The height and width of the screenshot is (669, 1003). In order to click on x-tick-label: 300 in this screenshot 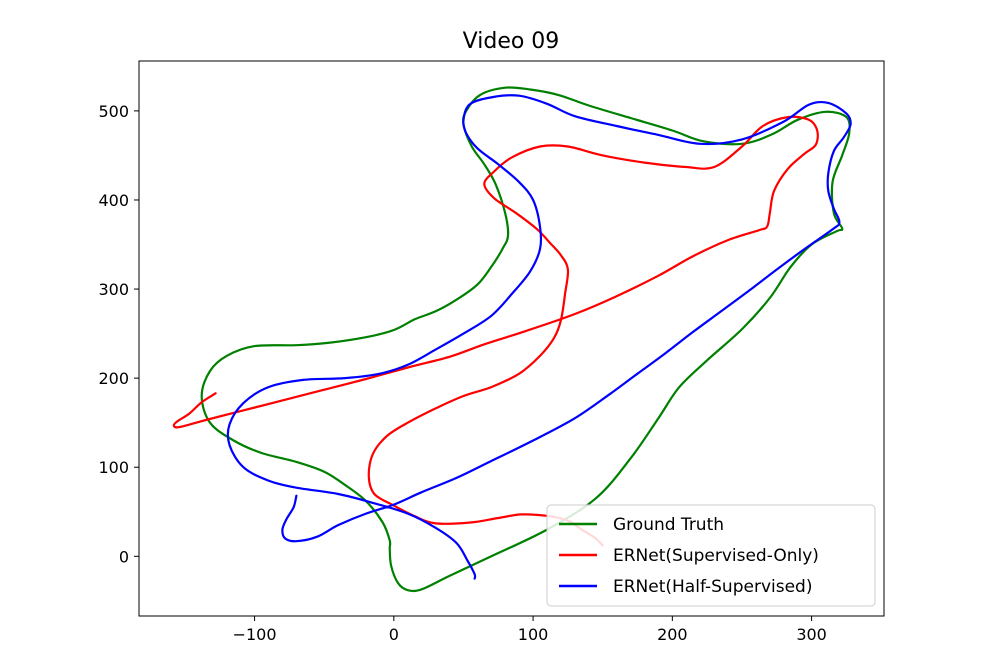, I will do `click(811, 634)`.